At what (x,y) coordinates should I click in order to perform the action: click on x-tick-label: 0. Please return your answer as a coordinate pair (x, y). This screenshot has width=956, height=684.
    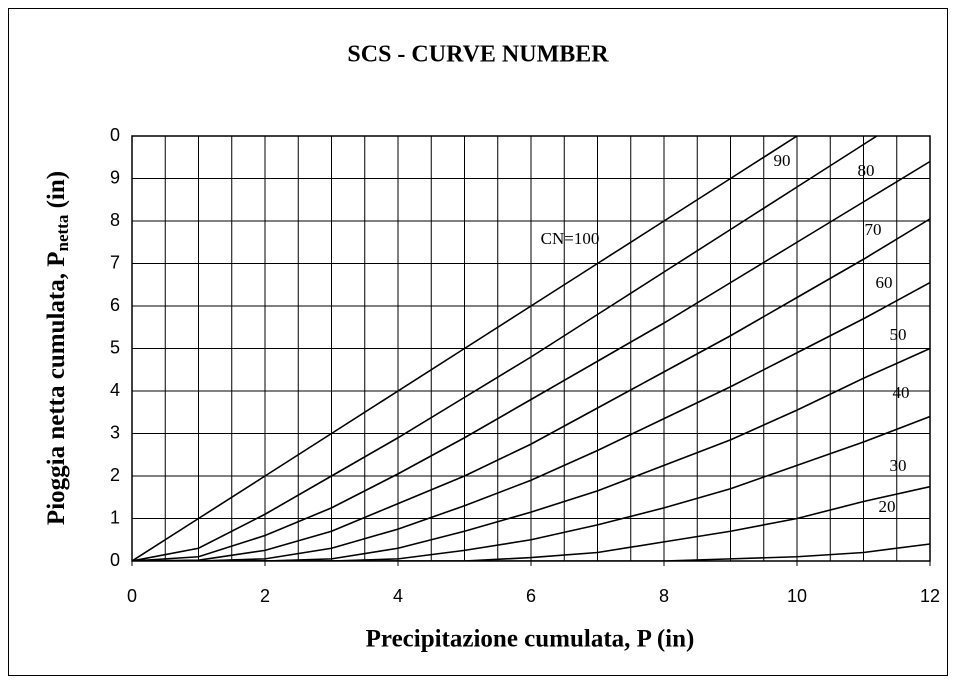
    Looking at the image, I should click on (132, 596).